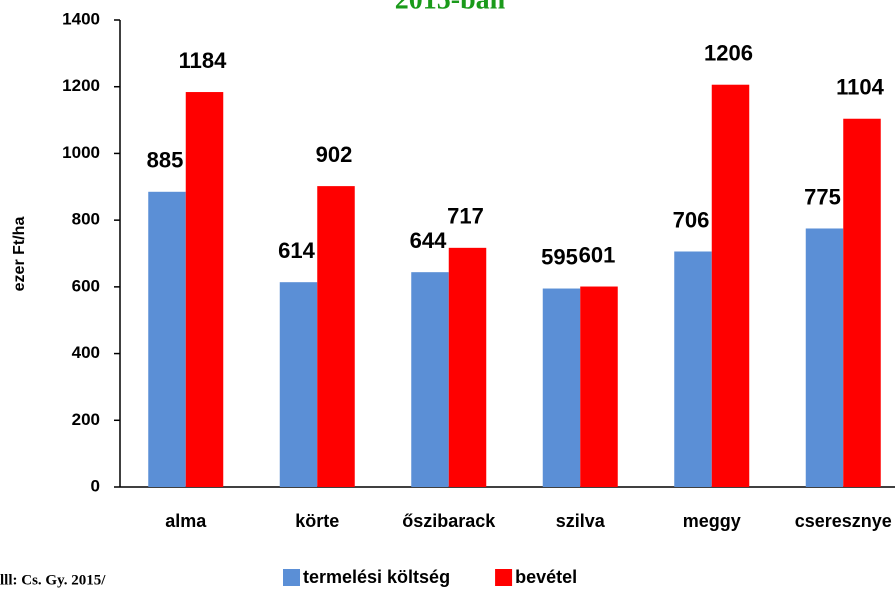  I want to click on y-tick-label: 1000, so click(81, 152).